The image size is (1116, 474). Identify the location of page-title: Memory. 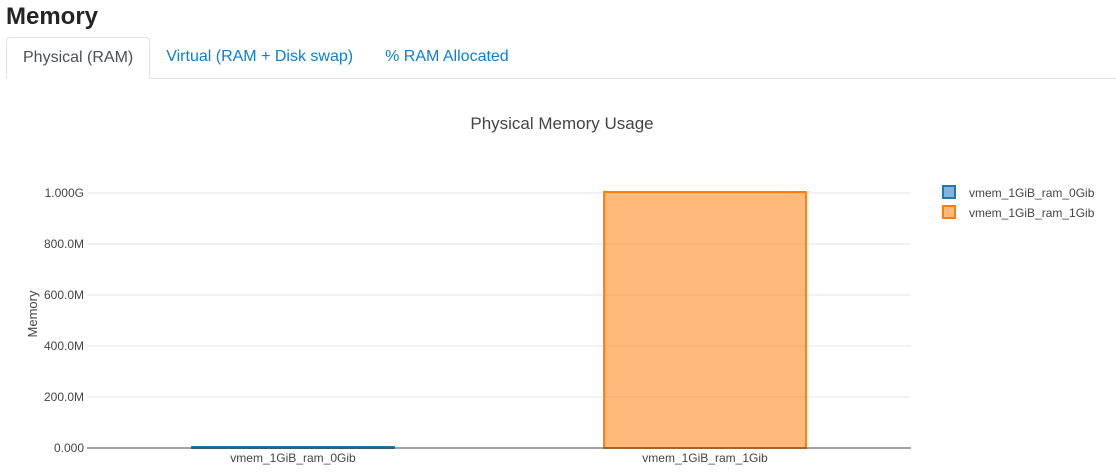
(52, 16).